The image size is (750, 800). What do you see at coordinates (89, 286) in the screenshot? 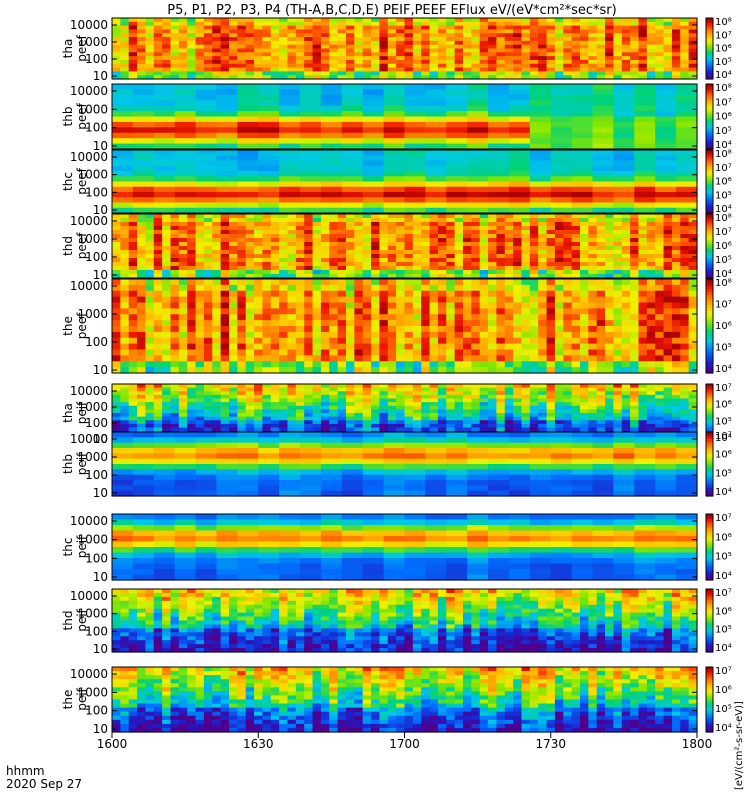
I see `y-tick-label: 10000` at bounding box center [89, 286].